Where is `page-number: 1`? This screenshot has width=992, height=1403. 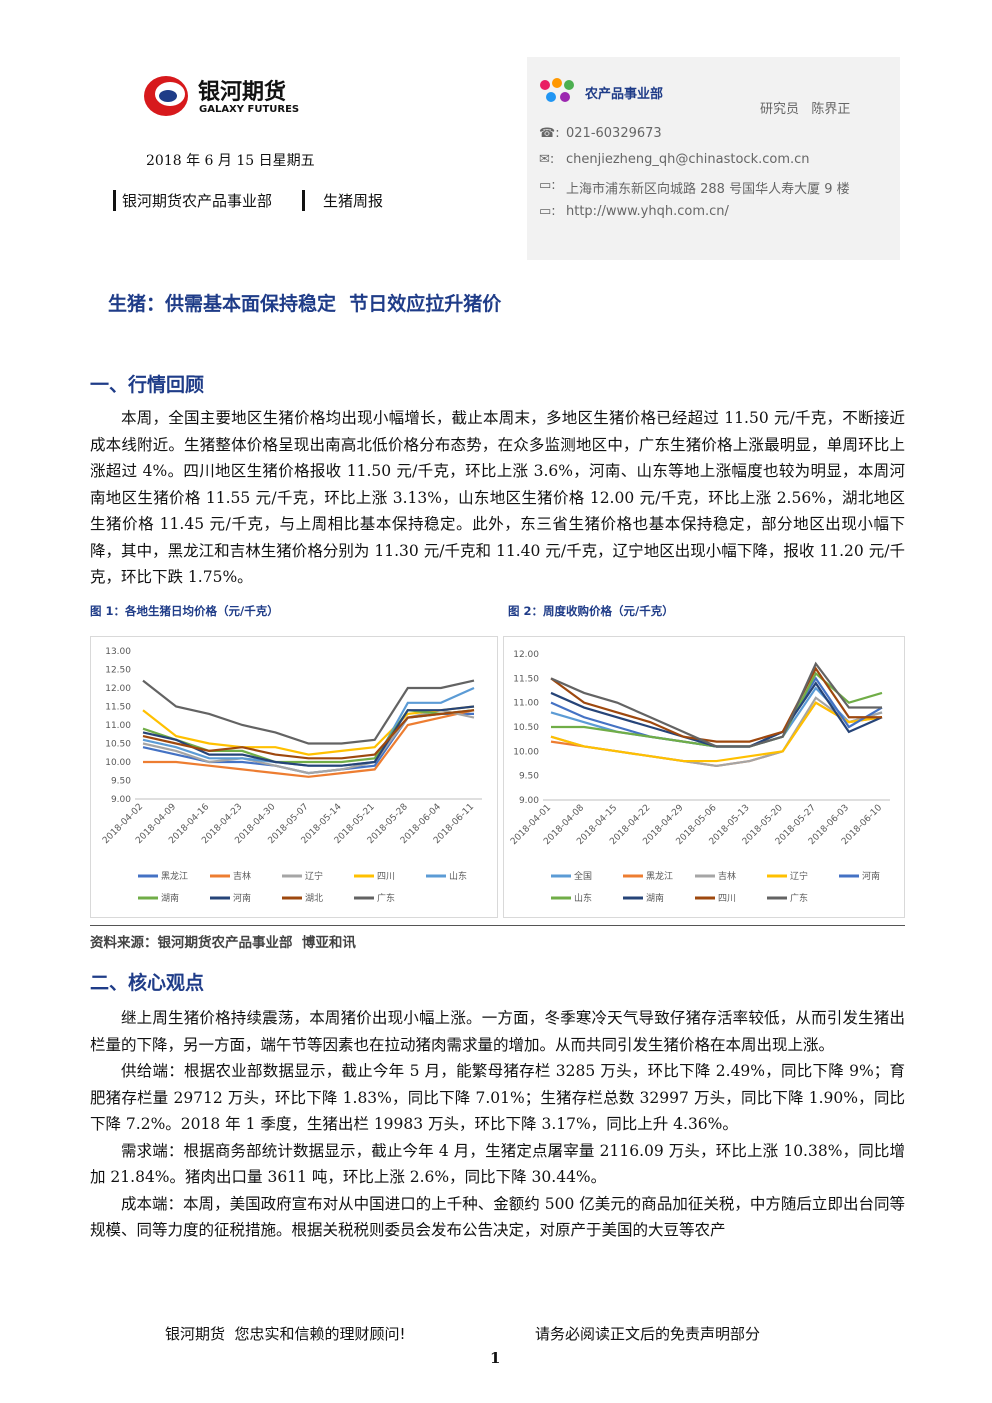 page-number: 1 is located at coordinates (495, 1358).